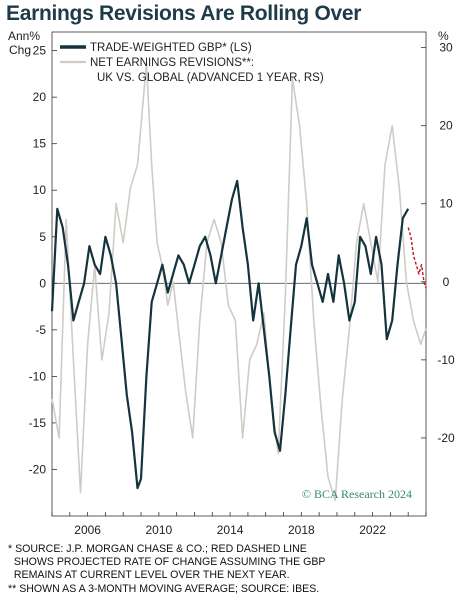 The height and width of the screenshot is (611, 476). I want to click on right-tick-label: 20, so click(446, 126).